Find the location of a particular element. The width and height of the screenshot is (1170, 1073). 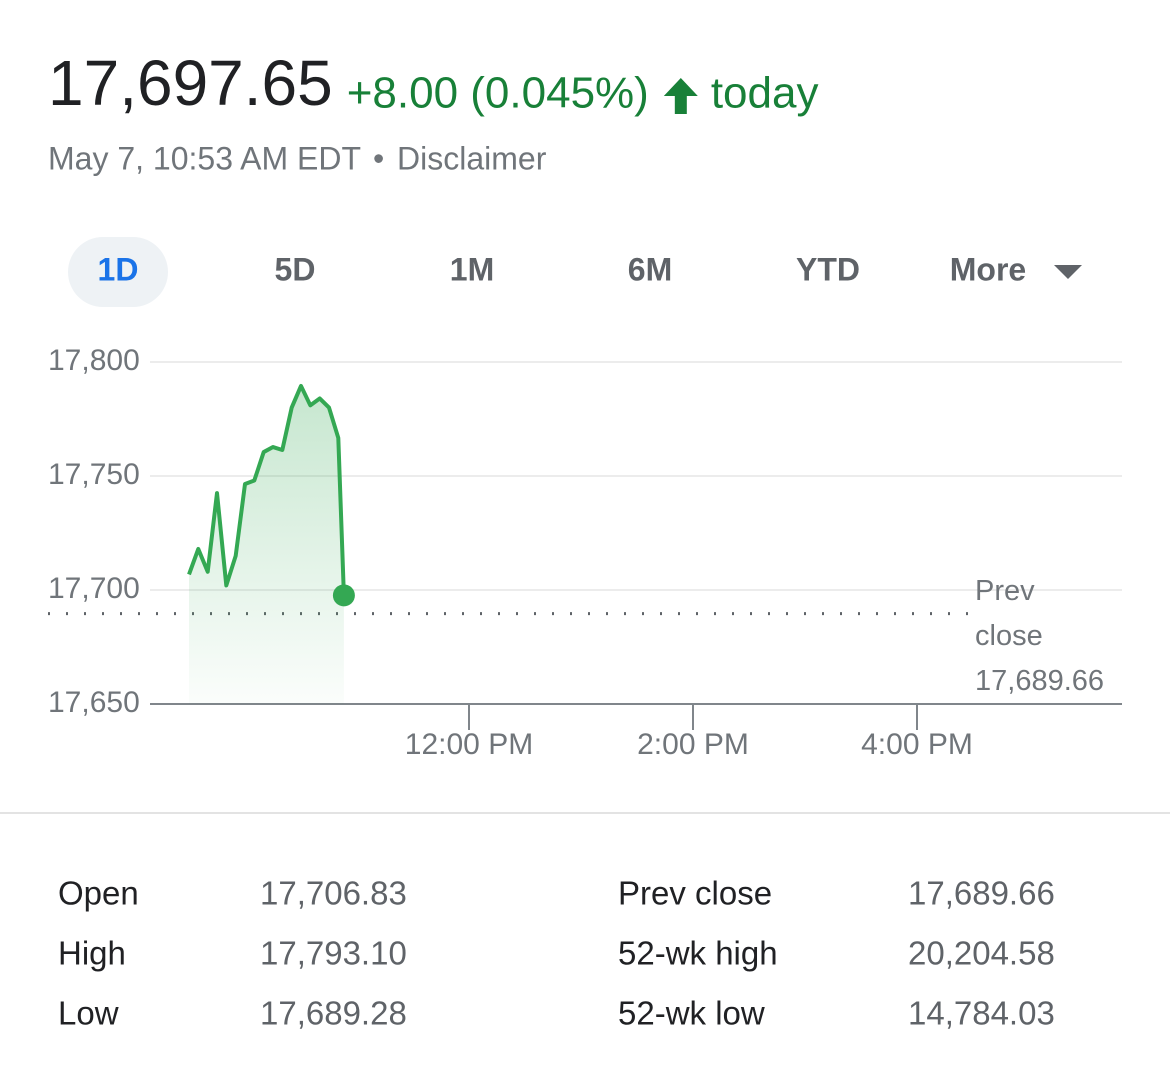

change: +8.00 (0.045%) is located at coordinates (498, 93).